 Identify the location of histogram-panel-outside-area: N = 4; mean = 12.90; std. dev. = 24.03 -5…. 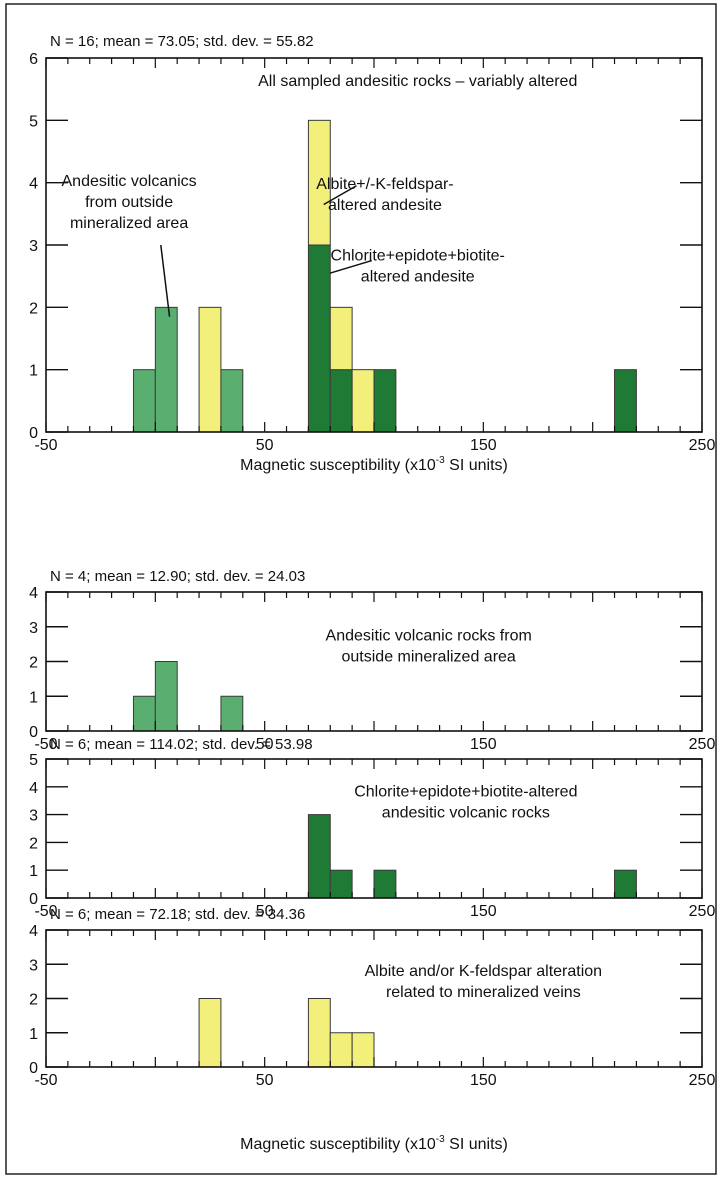
(372, 660).